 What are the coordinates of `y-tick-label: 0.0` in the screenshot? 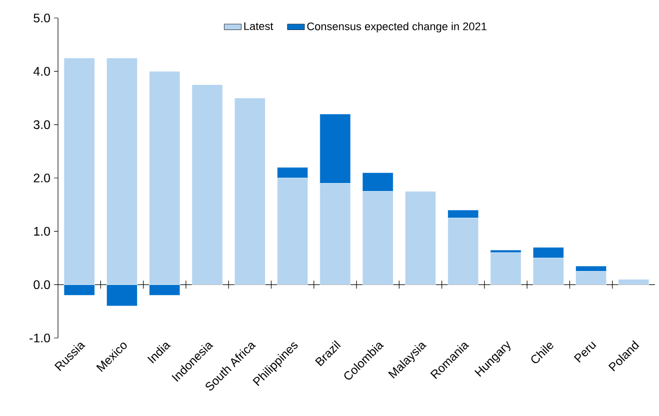 It's located at (42, 285).